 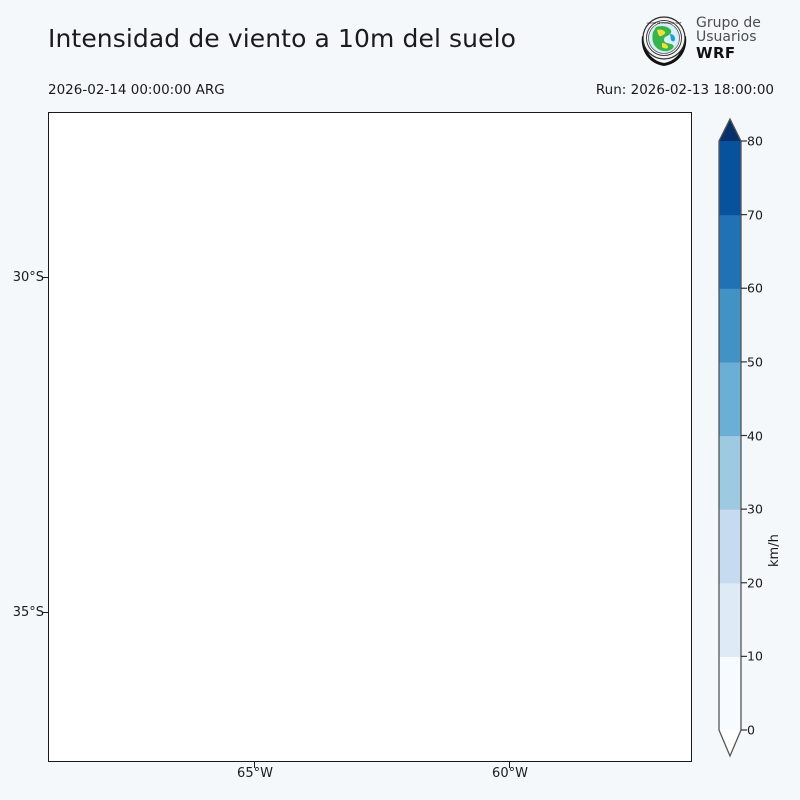 I want to click on valid-time-label: 2026-02-14 00:00:00 ARG, so click(x=136, y=90).